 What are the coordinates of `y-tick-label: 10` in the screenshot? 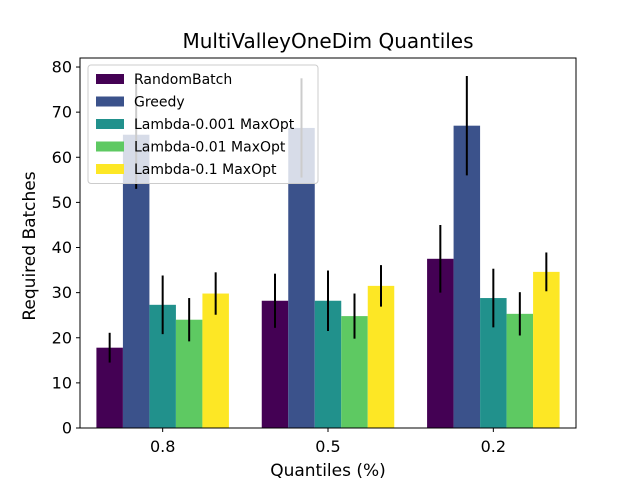 It's located at (62, 382).